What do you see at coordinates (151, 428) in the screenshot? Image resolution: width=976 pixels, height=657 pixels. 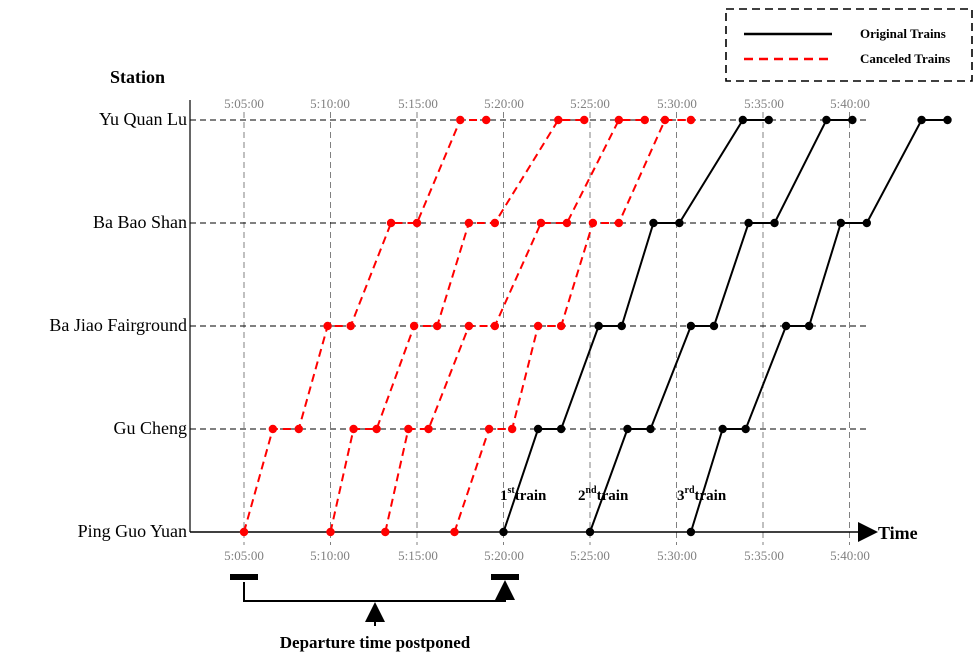 I see `station-label-gu-cheng: Gu Cheng` at bounding box center [151, 428].